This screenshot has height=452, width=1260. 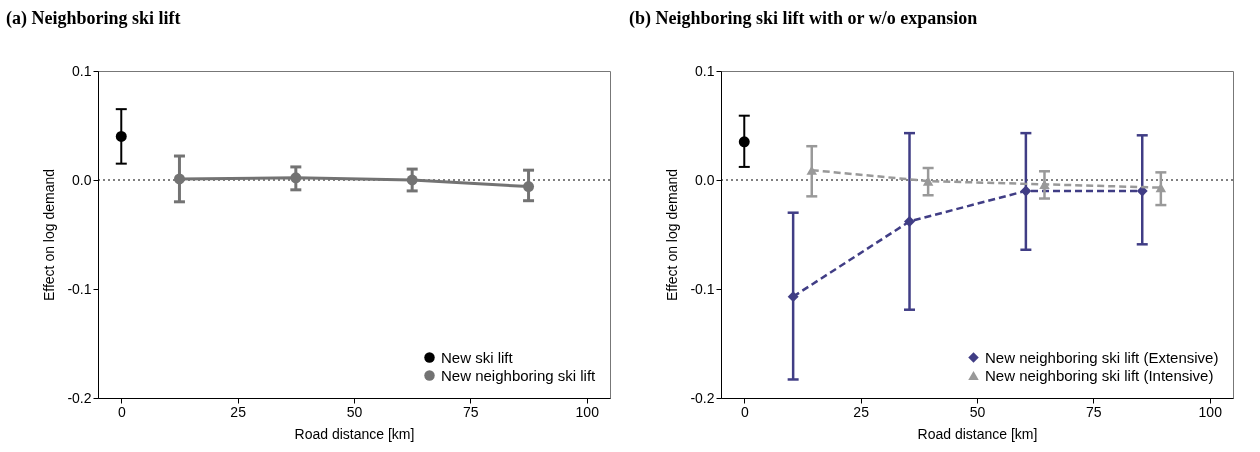 What do you see at coordinates (803, 18) in the screenshot?
I see `chart-title: (b) Neighboring ski lift with or w/o expansion` at bounding box center [803, 18].